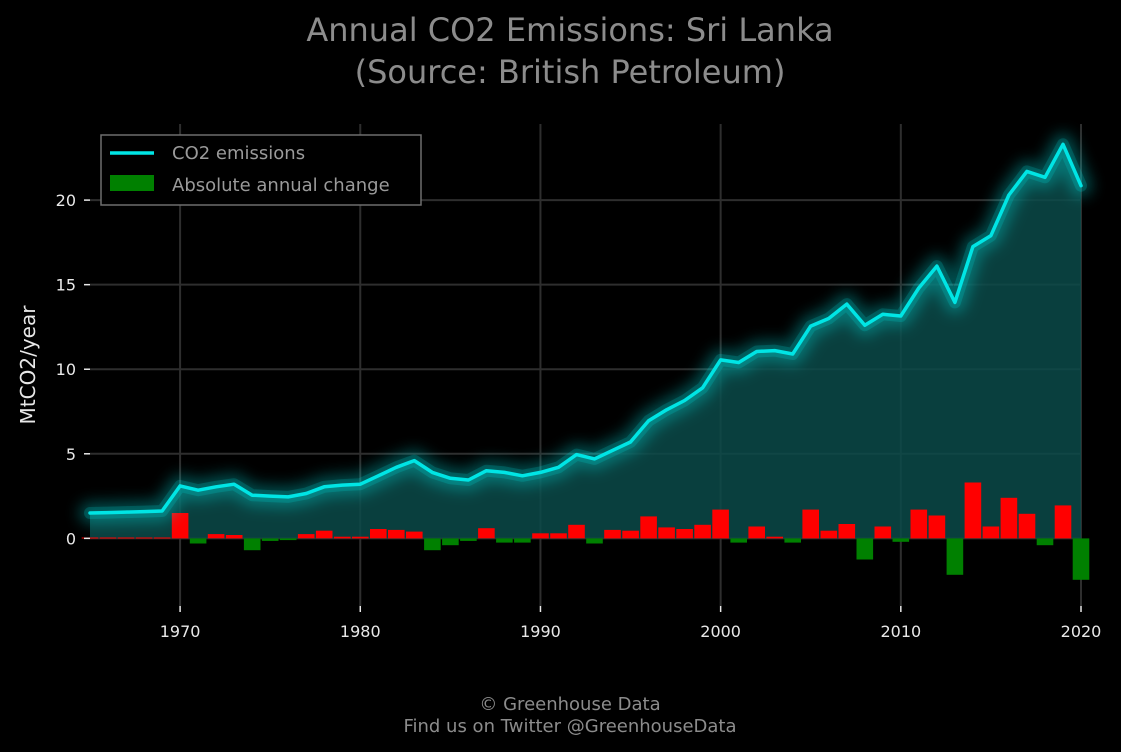 The image size is (1121, 752). What do you see at coordinates (180, 631) in the screenshot?
I see `x-tick-label: 1970` at bounding box center [180, 631].